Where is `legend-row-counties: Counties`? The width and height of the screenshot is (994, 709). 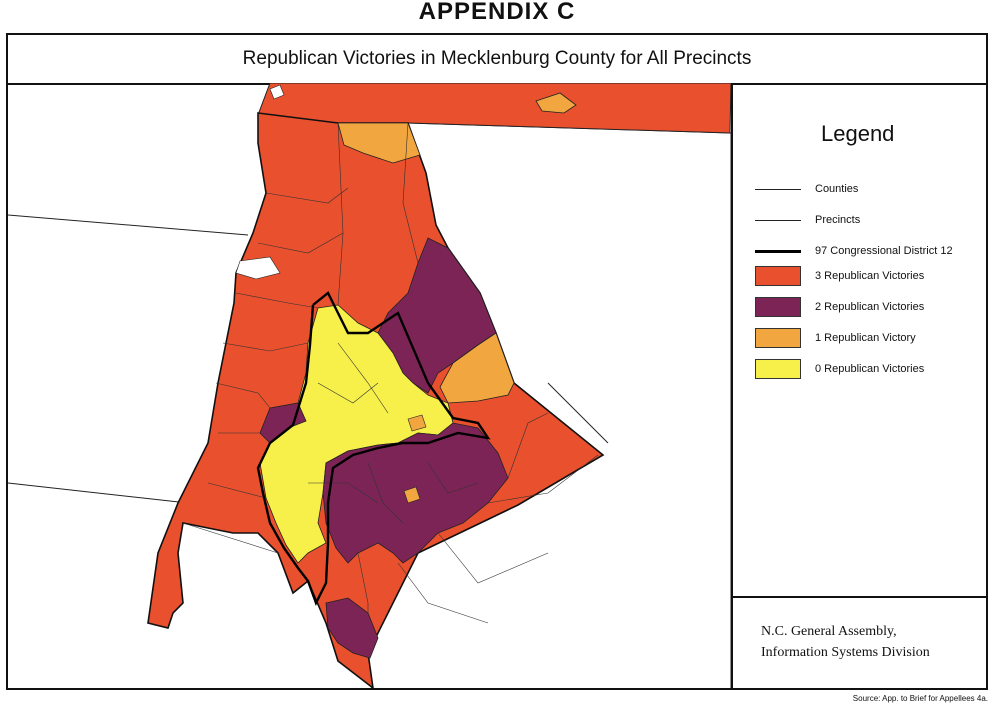 legend-row-counties: Counties is located at coordinates (806, 189).